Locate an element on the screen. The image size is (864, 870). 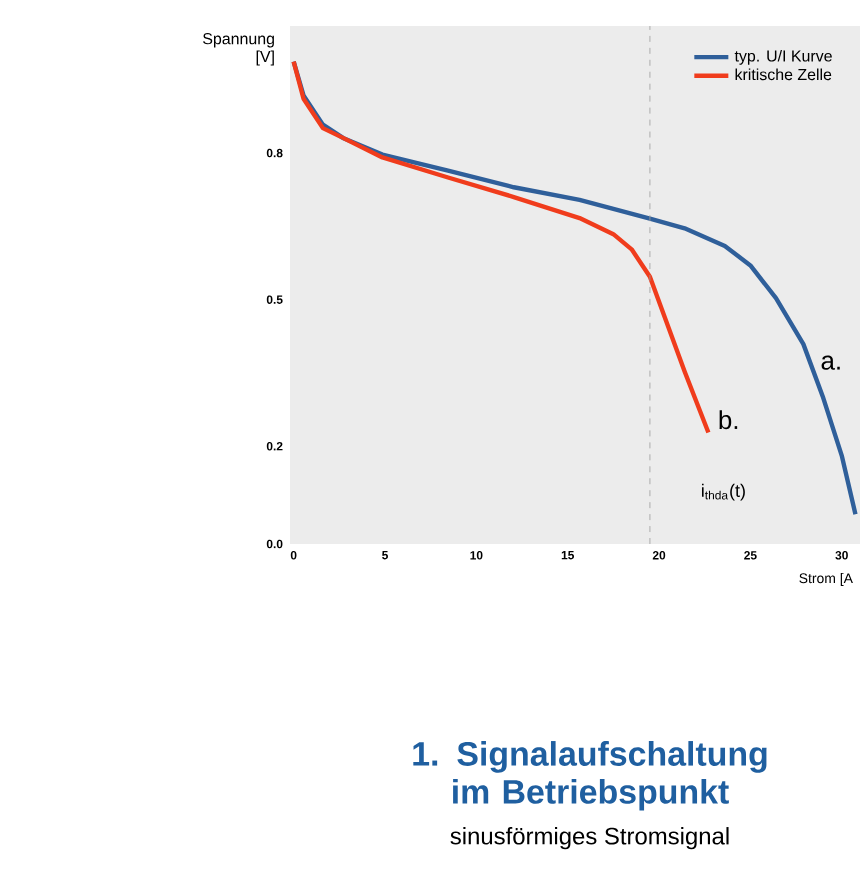
text: 1. Signalaufschaltung im Betriebspunkt is located at coordinates (590, 776).